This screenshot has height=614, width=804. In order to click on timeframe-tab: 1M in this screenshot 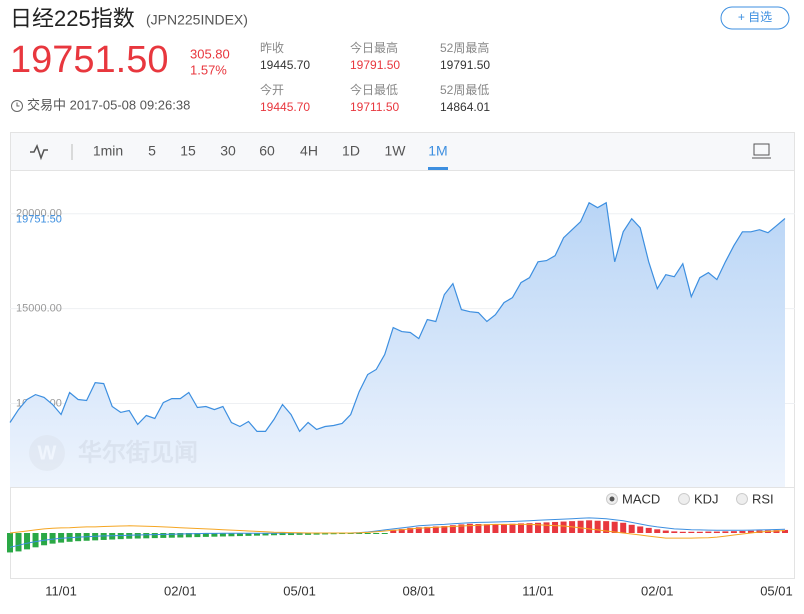, I will do `click(437, 151)`.